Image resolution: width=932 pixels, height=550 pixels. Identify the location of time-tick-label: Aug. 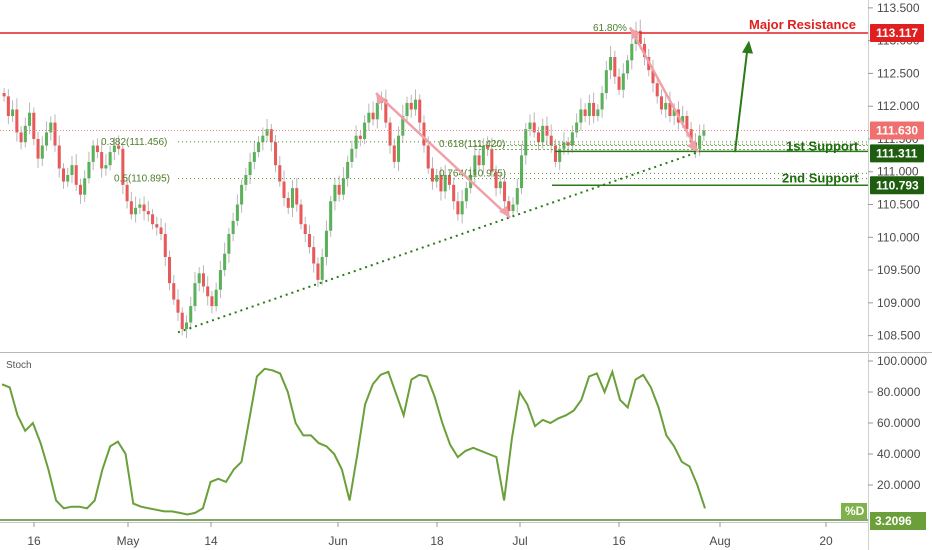
(719, 541).